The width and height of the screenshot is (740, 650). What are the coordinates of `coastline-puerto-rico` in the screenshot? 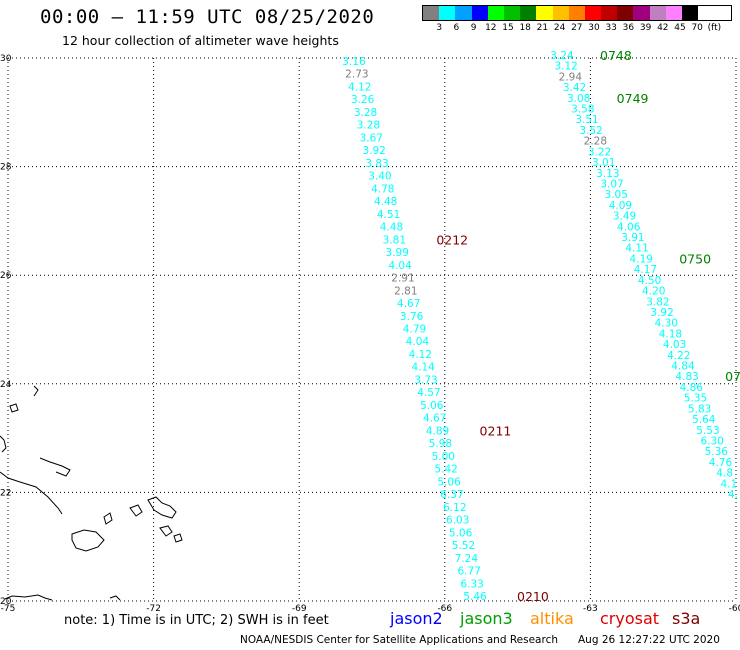 It's located at (28, 597).